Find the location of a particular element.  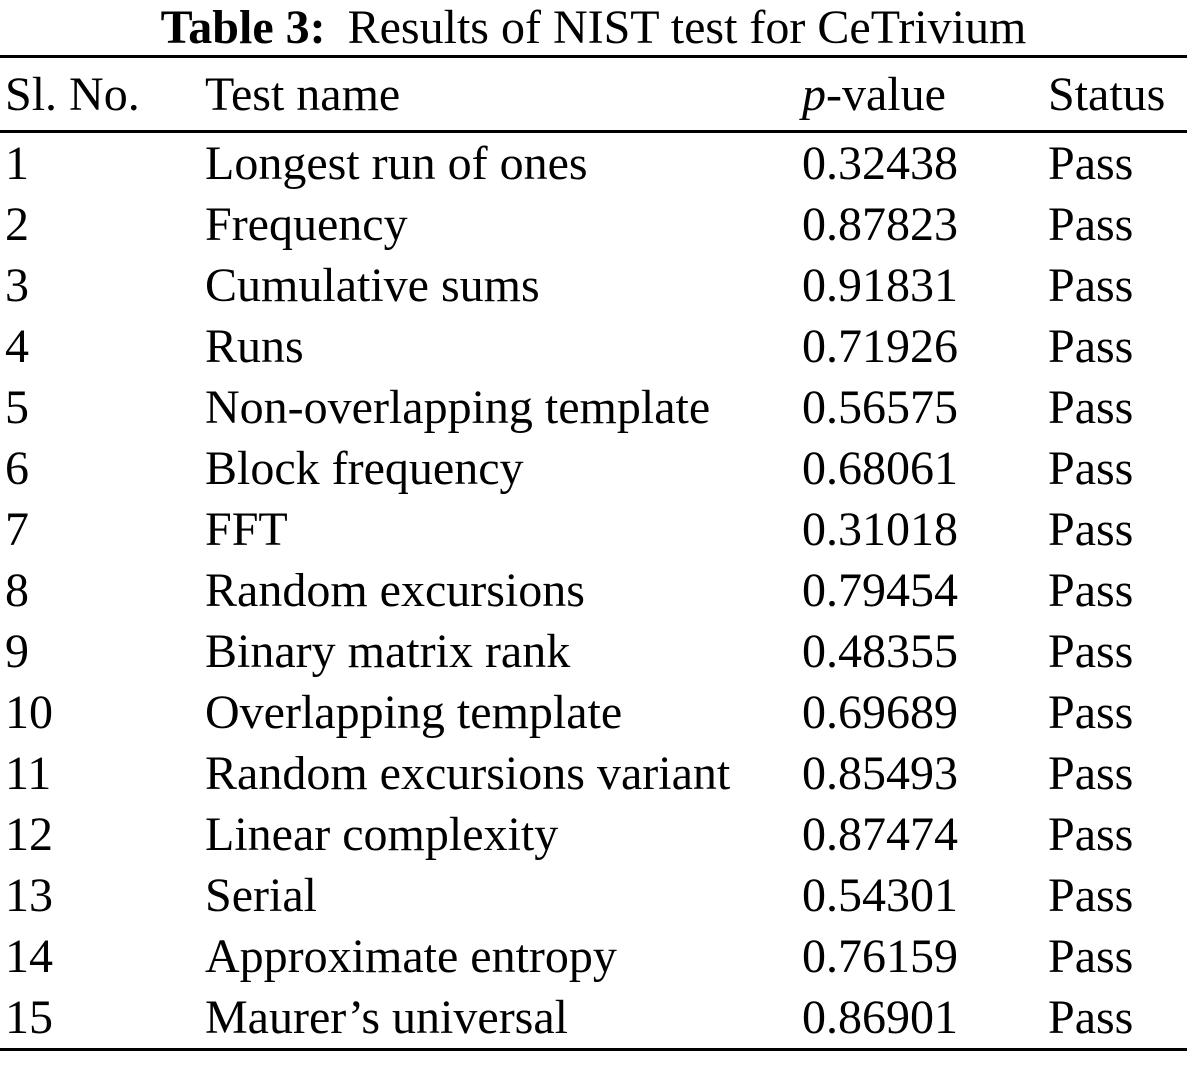

cell-p-value: 0.87474 is located at coordinates (880, 834).